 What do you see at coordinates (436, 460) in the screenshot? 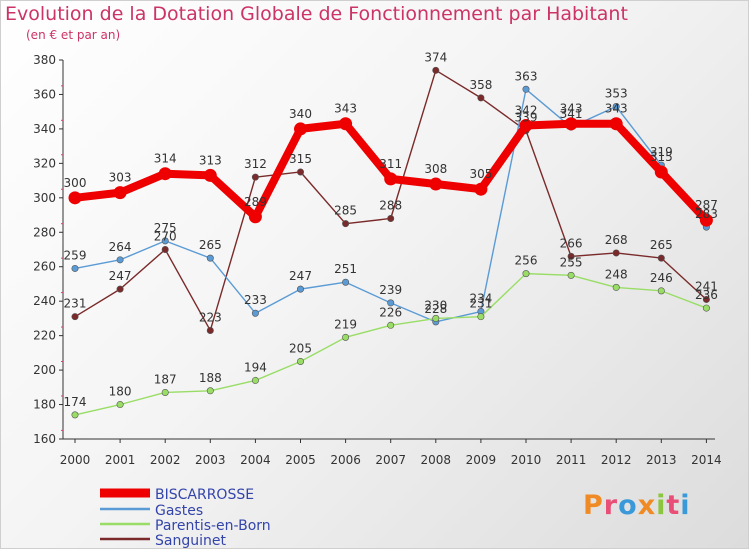
I see `x-tick-label: 2008` at bounding box center [436, 460].